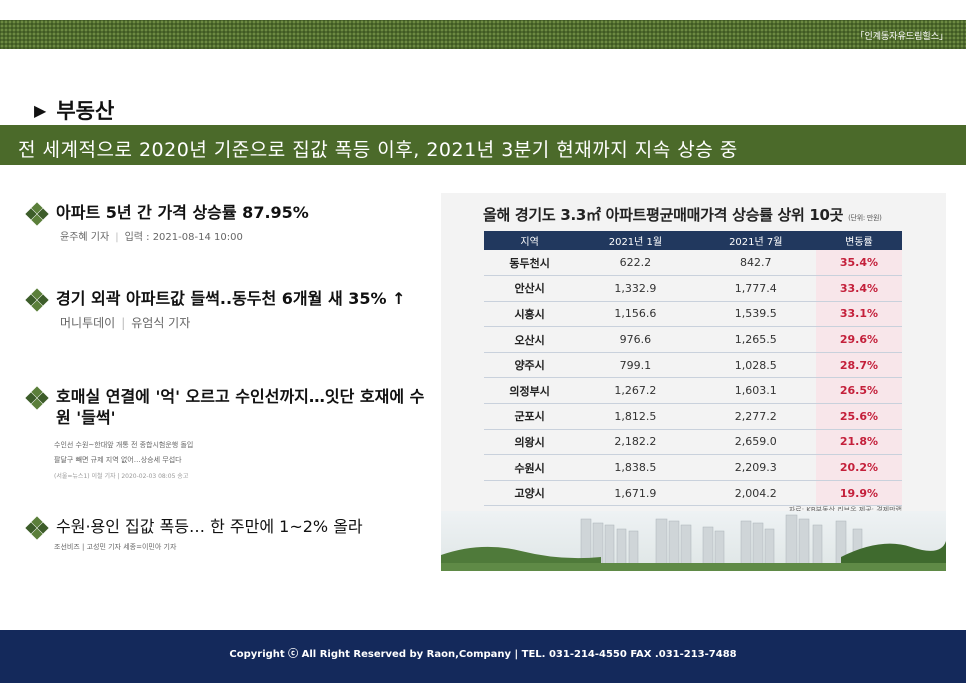 The width and height of the screenshot is (966, 683). What do you see at coordinates (858, 416) in the screenshot?
I see `cell-change: 25.6%` at bounding box center [858, 416].